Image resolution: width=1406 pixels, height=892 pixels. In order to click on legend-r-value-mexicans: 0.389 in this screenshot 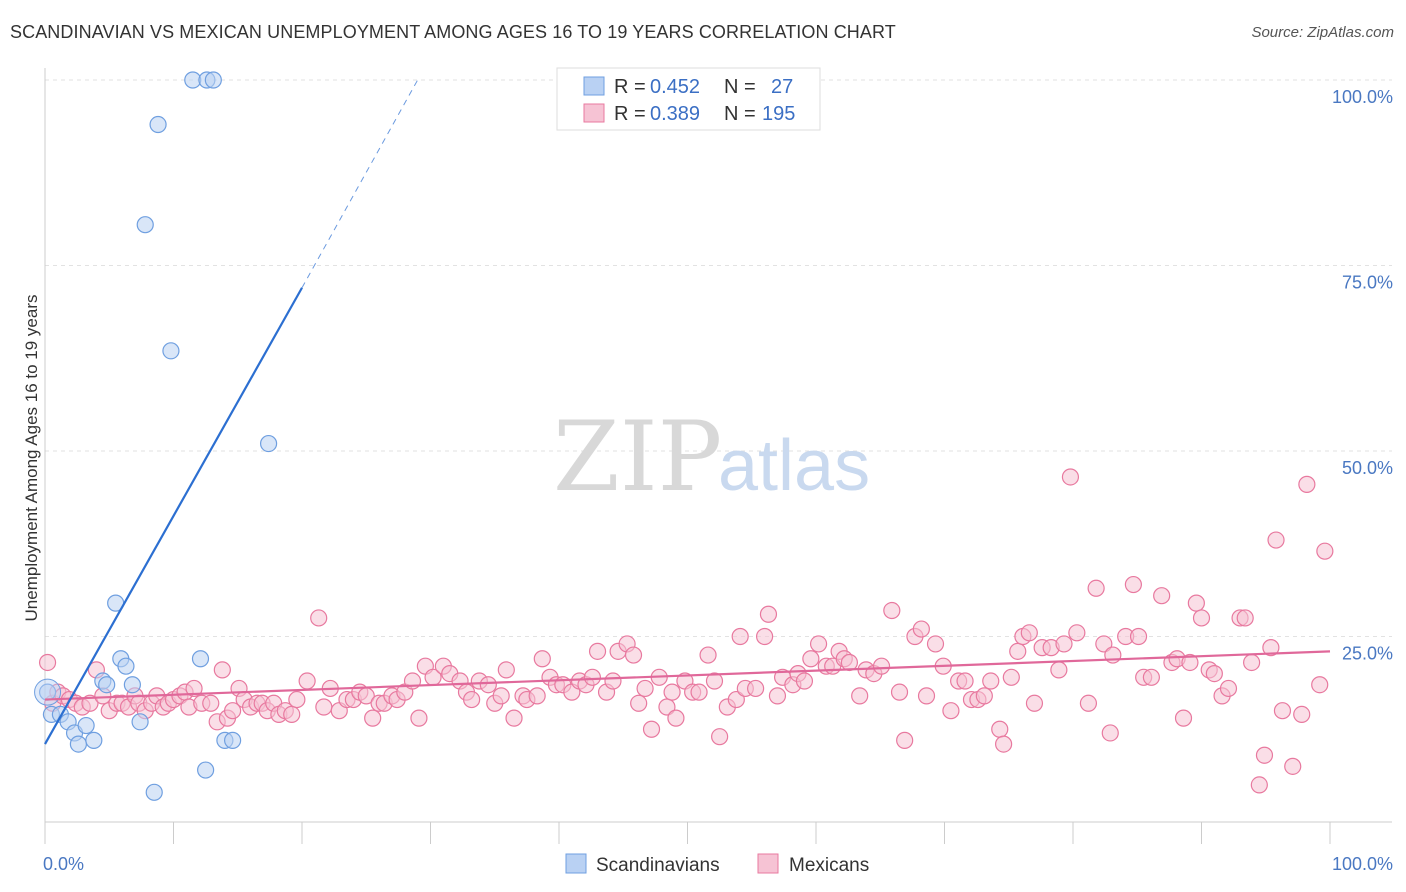, I will do `click(675, 114)`.